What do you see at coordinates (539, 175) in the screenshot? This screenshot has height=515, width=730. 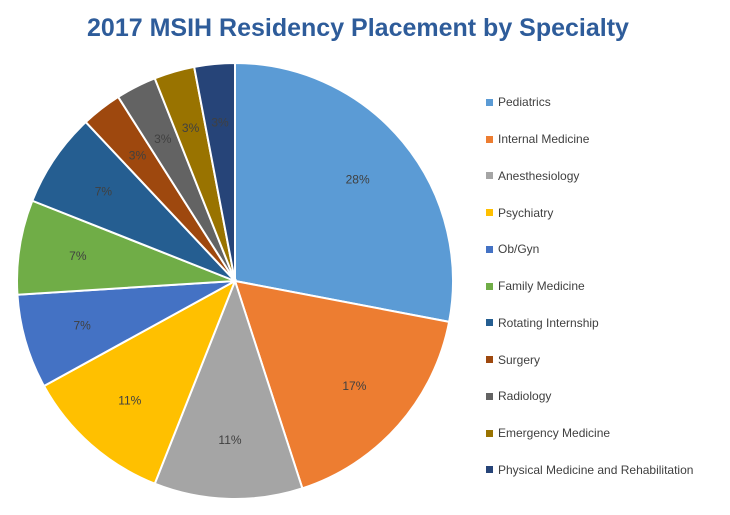 I see `legend-label: Anesthesiology` at bounding box center [539, 175].